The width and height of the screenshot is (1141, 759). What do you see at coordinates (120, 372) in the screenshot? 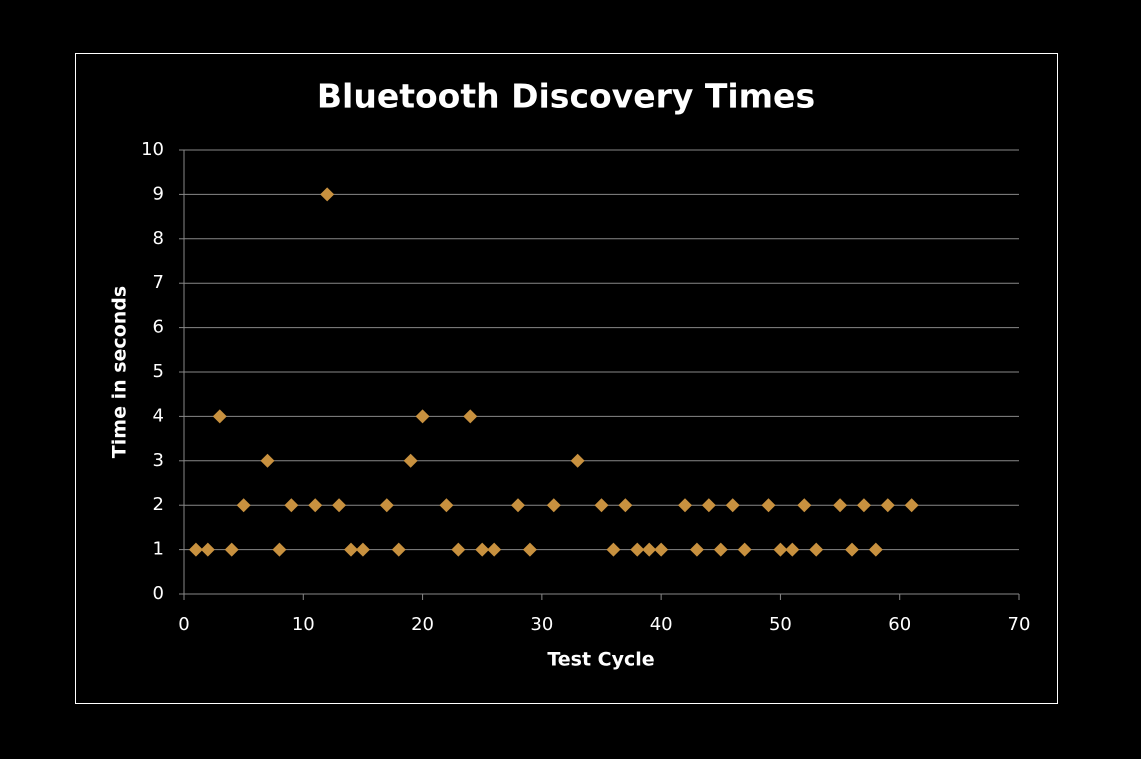
I see `y-axis-title: Time in seconds` at bounding box center [120, 372].